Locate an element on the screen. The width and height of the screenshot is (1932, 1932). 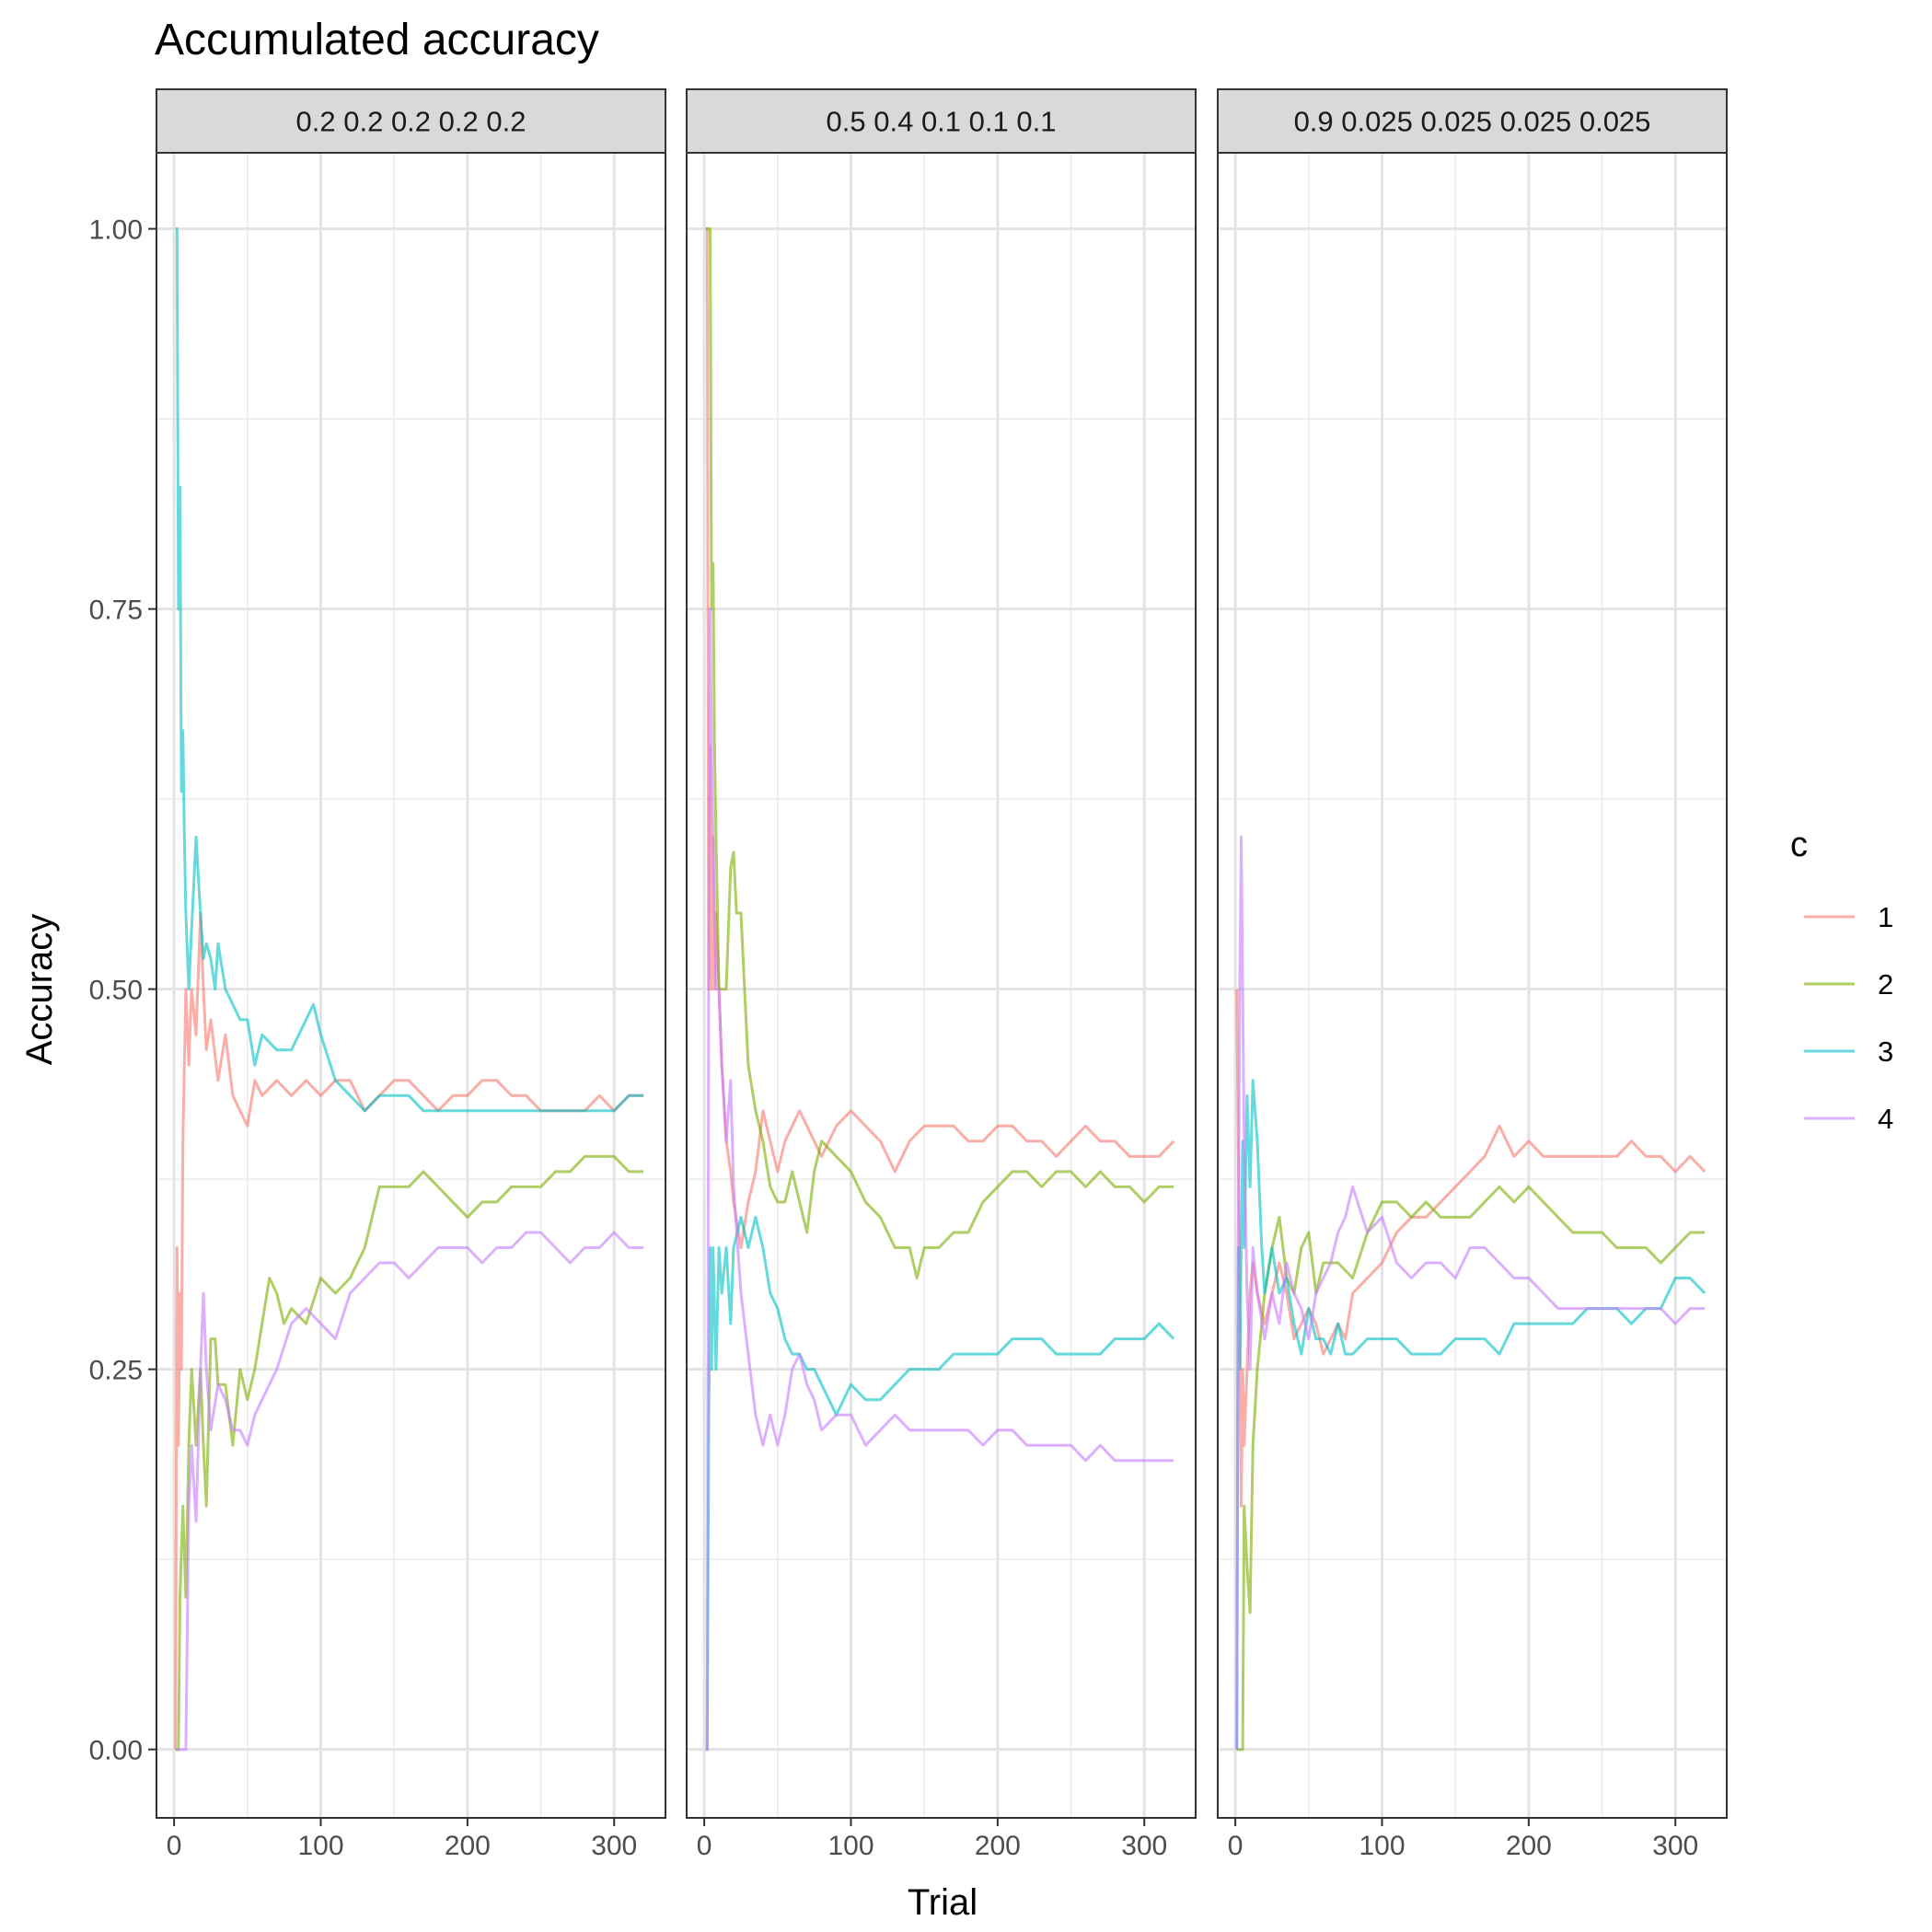
x-axis: 0 100 200 300 0 100 200 300 0 100 200 300 is located at coordinates (933, 1840).